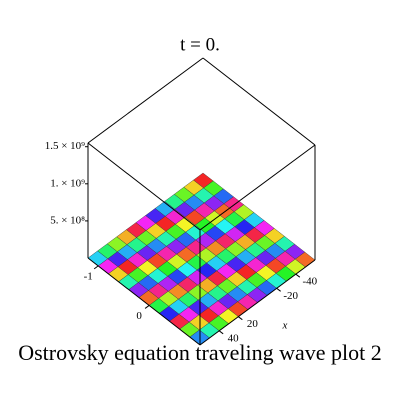  Describe the element at coordinates (200, 352) in the screenshot. I see `caption: Ostrovsky equation traveling wave plot 2` at that location.